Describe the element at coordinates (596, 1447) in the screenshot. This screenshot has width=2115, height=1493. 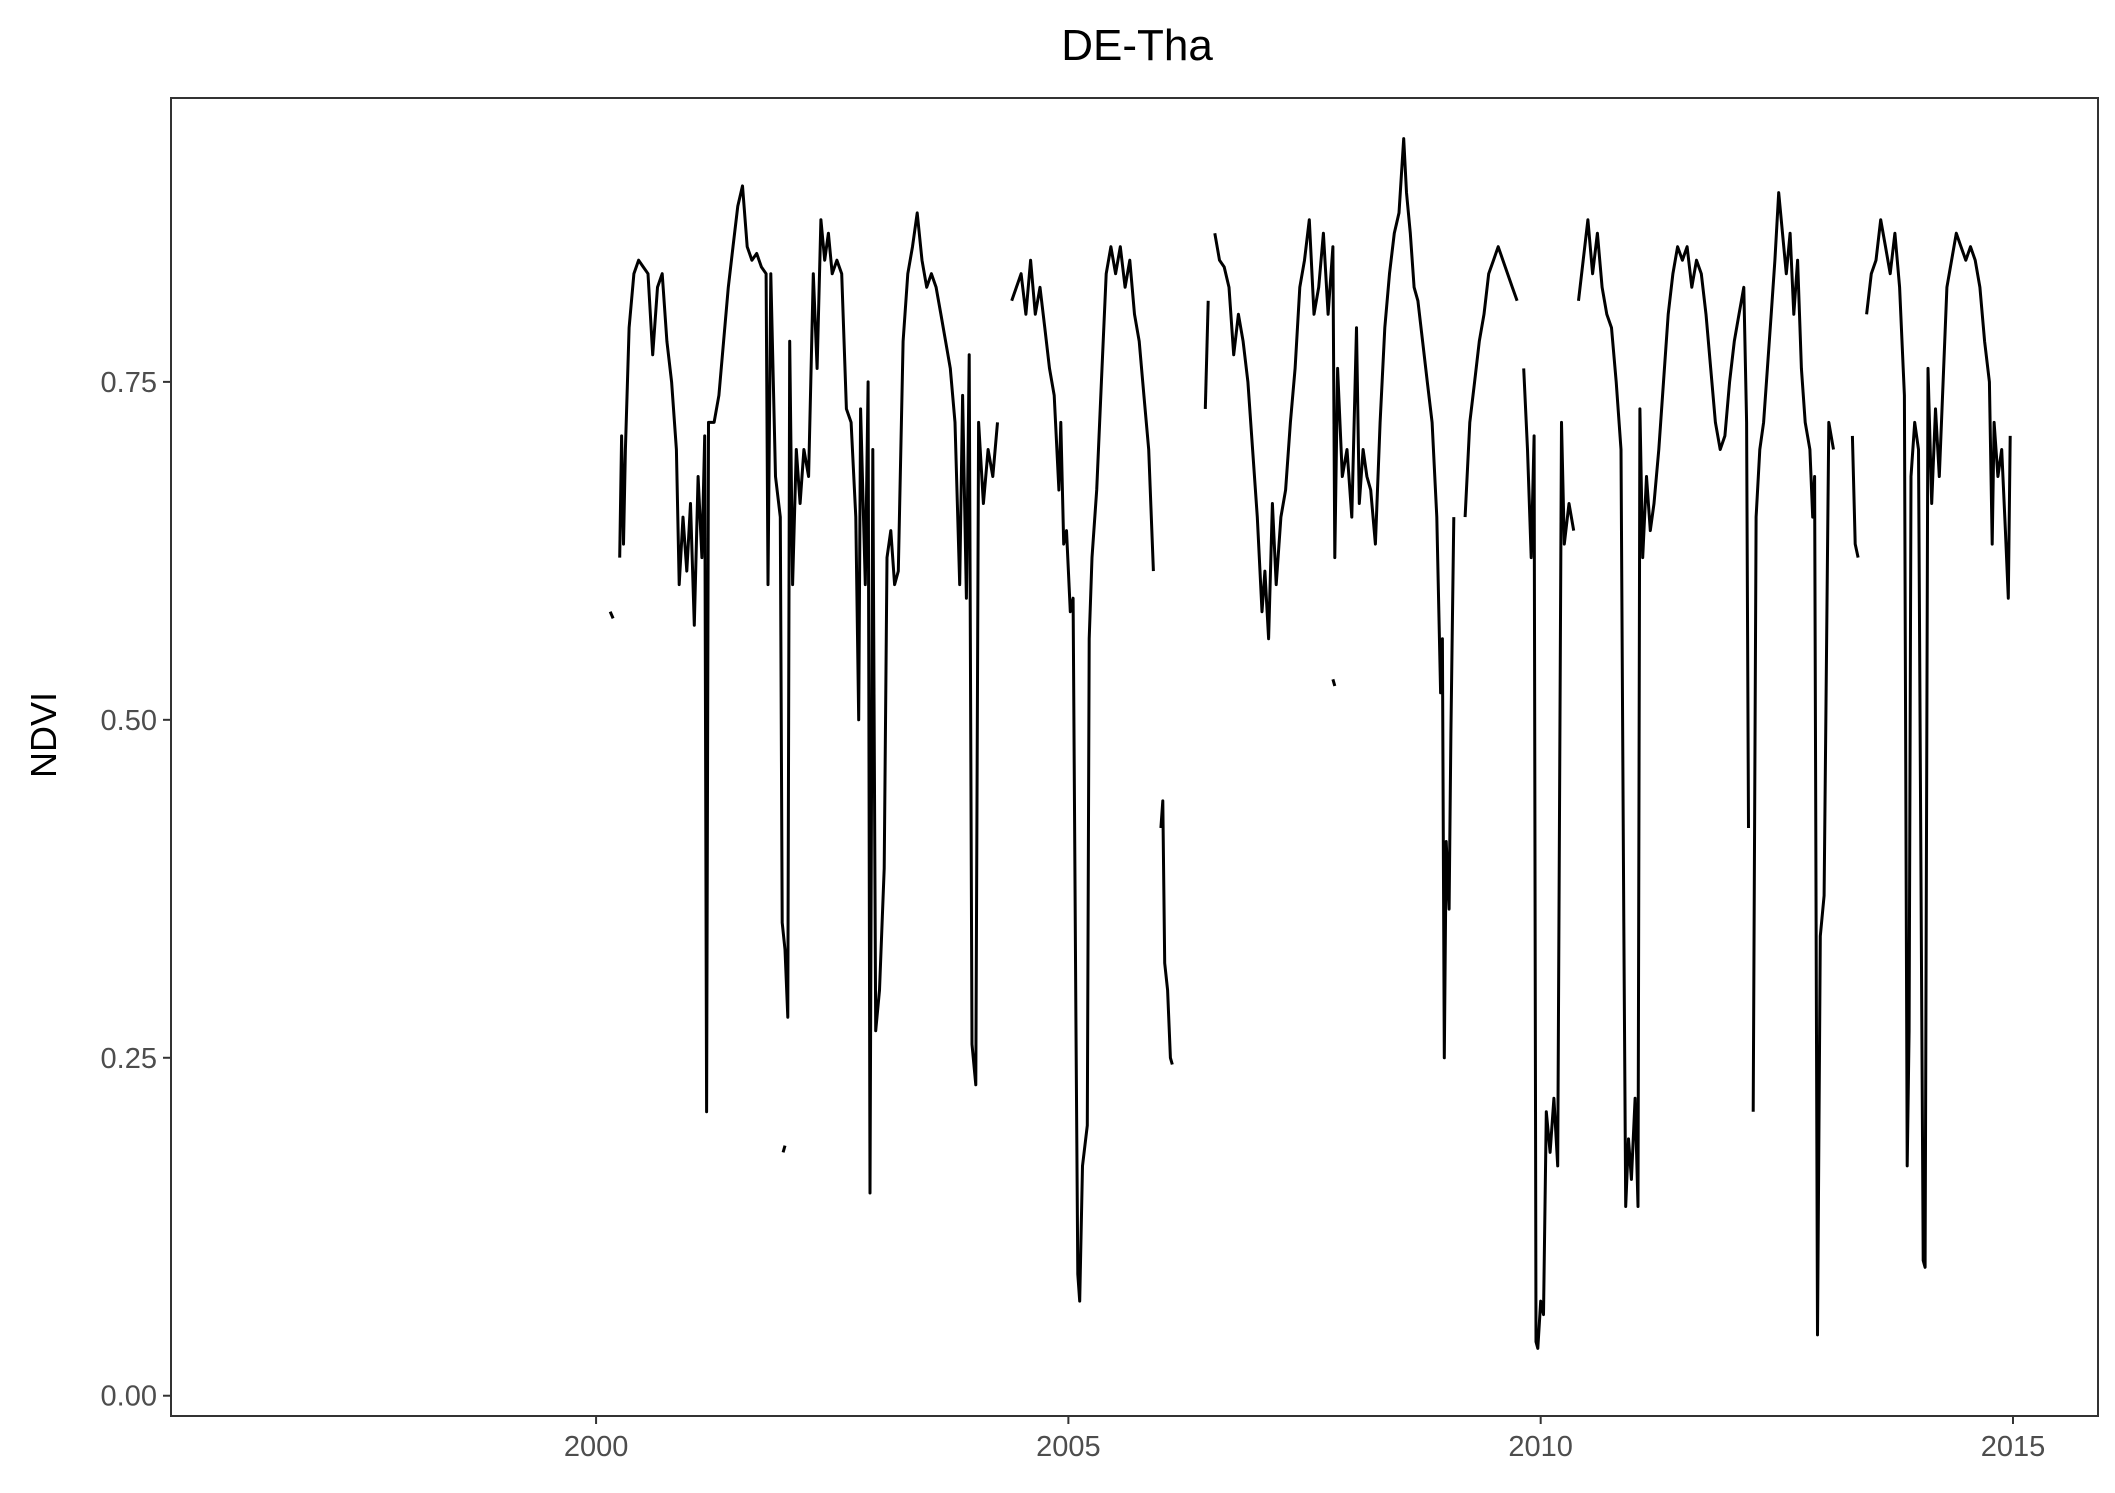
I see `x-tick-label: 2000` at that location.